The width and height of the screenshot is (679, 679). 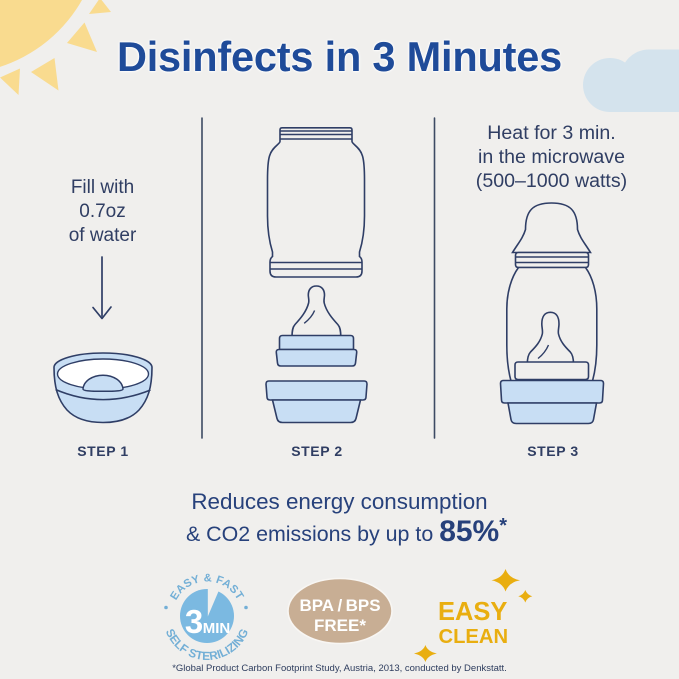 I want to click on svg-text: 3, so click(x=194, y=621).